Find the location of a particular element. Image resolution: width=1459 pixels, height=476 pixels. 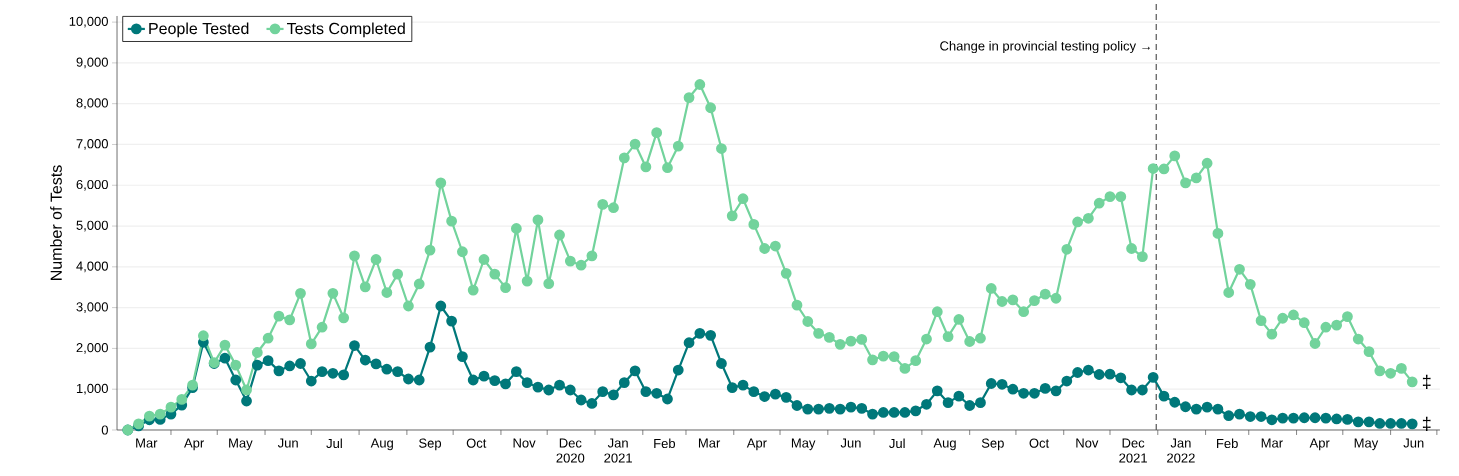

x-tick-label: Dec 2020 is located at coordinates (570, 450).